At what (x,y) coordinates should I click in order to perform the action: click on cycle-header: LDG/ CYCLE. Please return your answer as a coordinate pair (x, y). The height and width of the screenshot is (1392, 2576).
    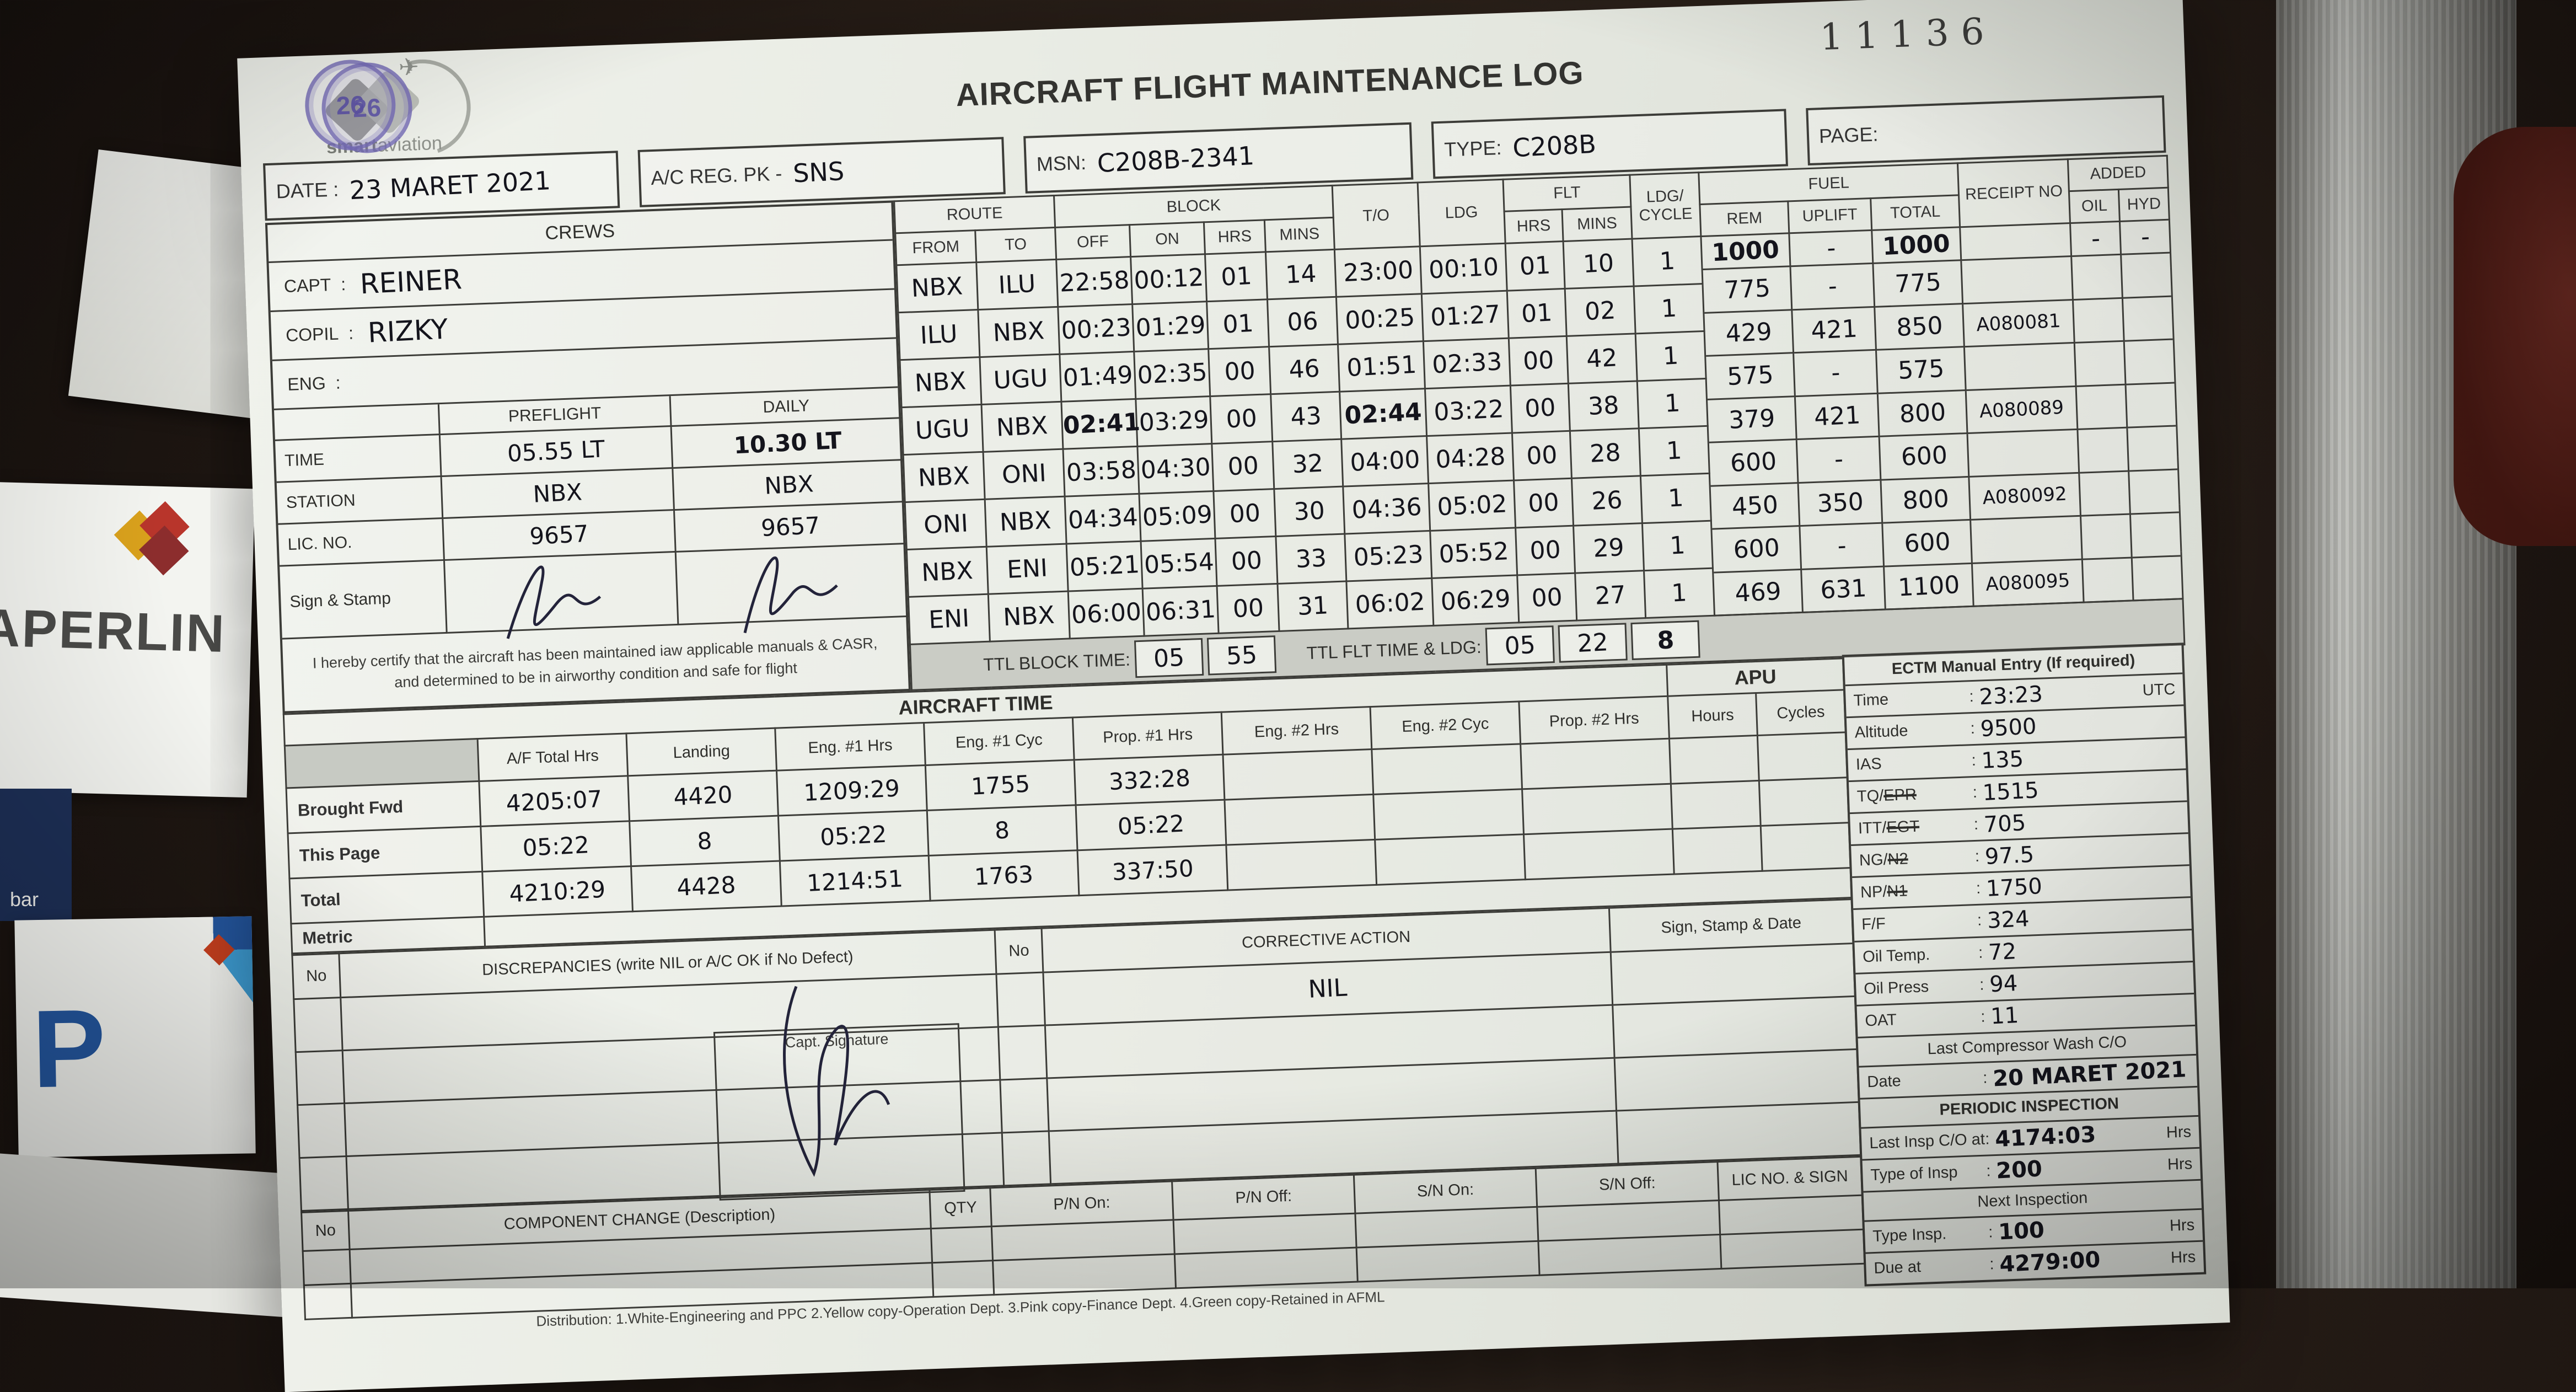
    Looking at the image, I should click on (1665, 205).